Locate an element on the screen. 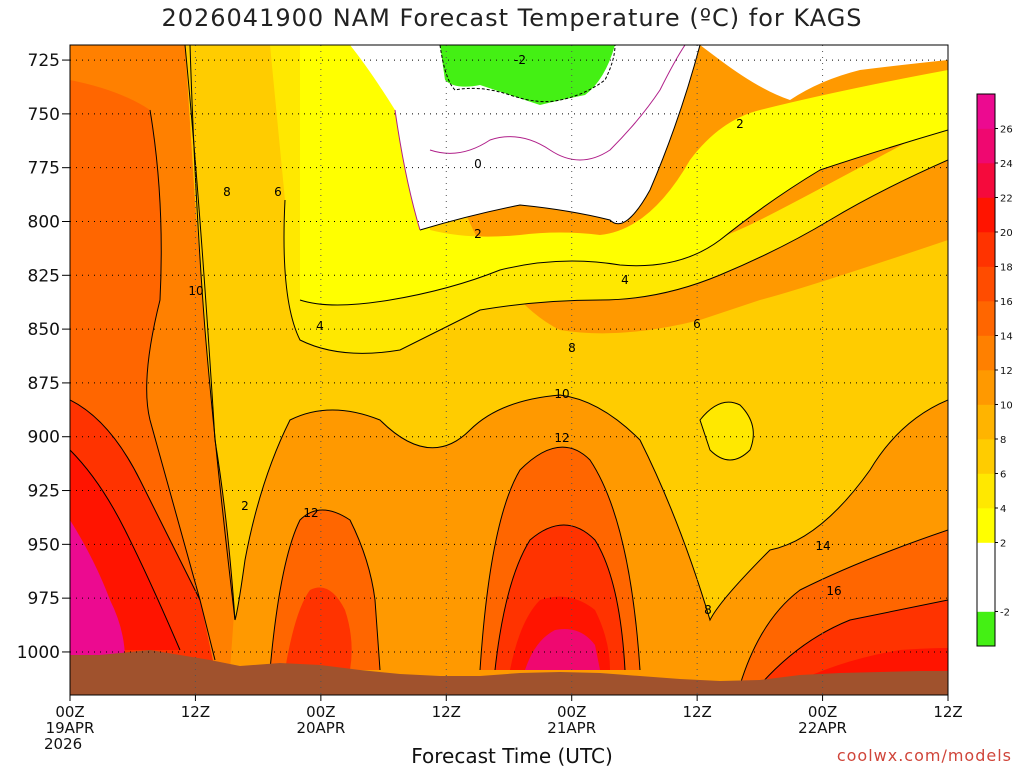 This screenshot has height=768, width=1024. credit-link: coolwx.com/models is located at coordinates (924, 755).